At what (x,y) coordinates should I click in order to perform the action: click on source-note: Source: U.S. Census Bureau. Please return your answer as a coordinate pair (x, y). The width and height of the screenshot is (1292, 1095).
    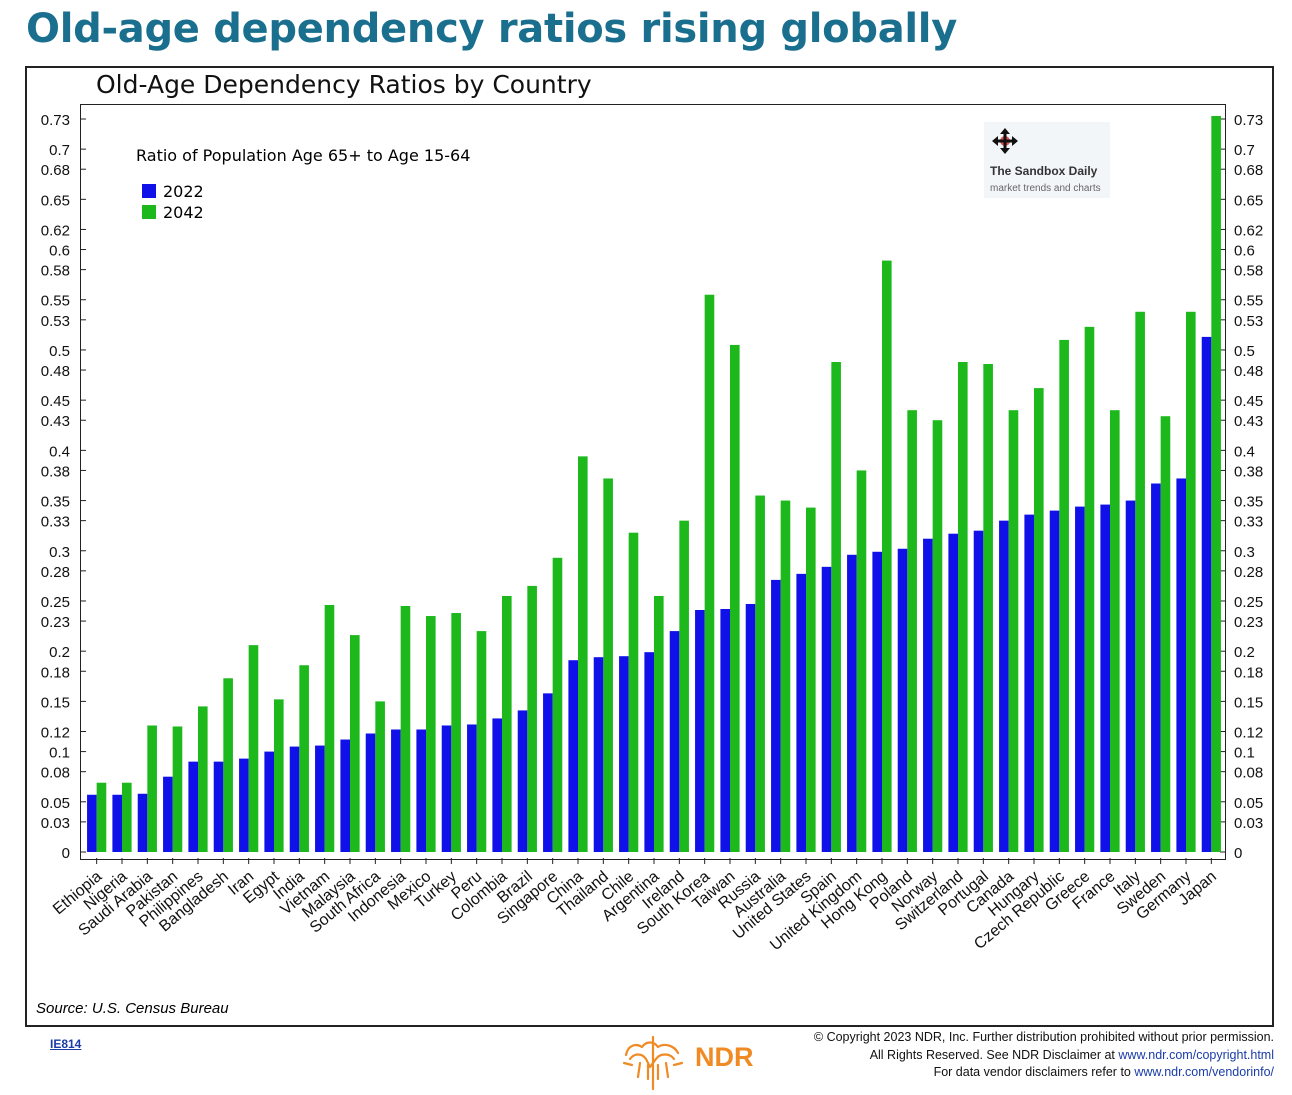
    Looking at the image, I should click on (132, 1008).